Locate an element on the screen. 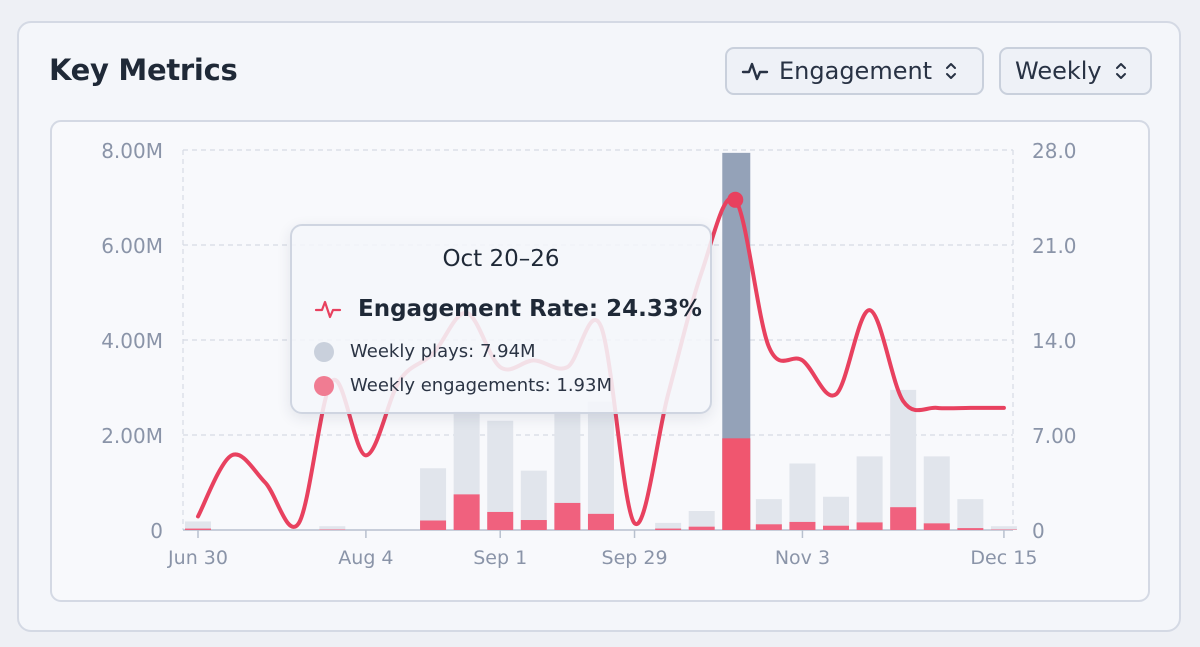 The width and height of the screenshot is (1200, 647). metric-select: Engagement is located at coordinates (854, 71).